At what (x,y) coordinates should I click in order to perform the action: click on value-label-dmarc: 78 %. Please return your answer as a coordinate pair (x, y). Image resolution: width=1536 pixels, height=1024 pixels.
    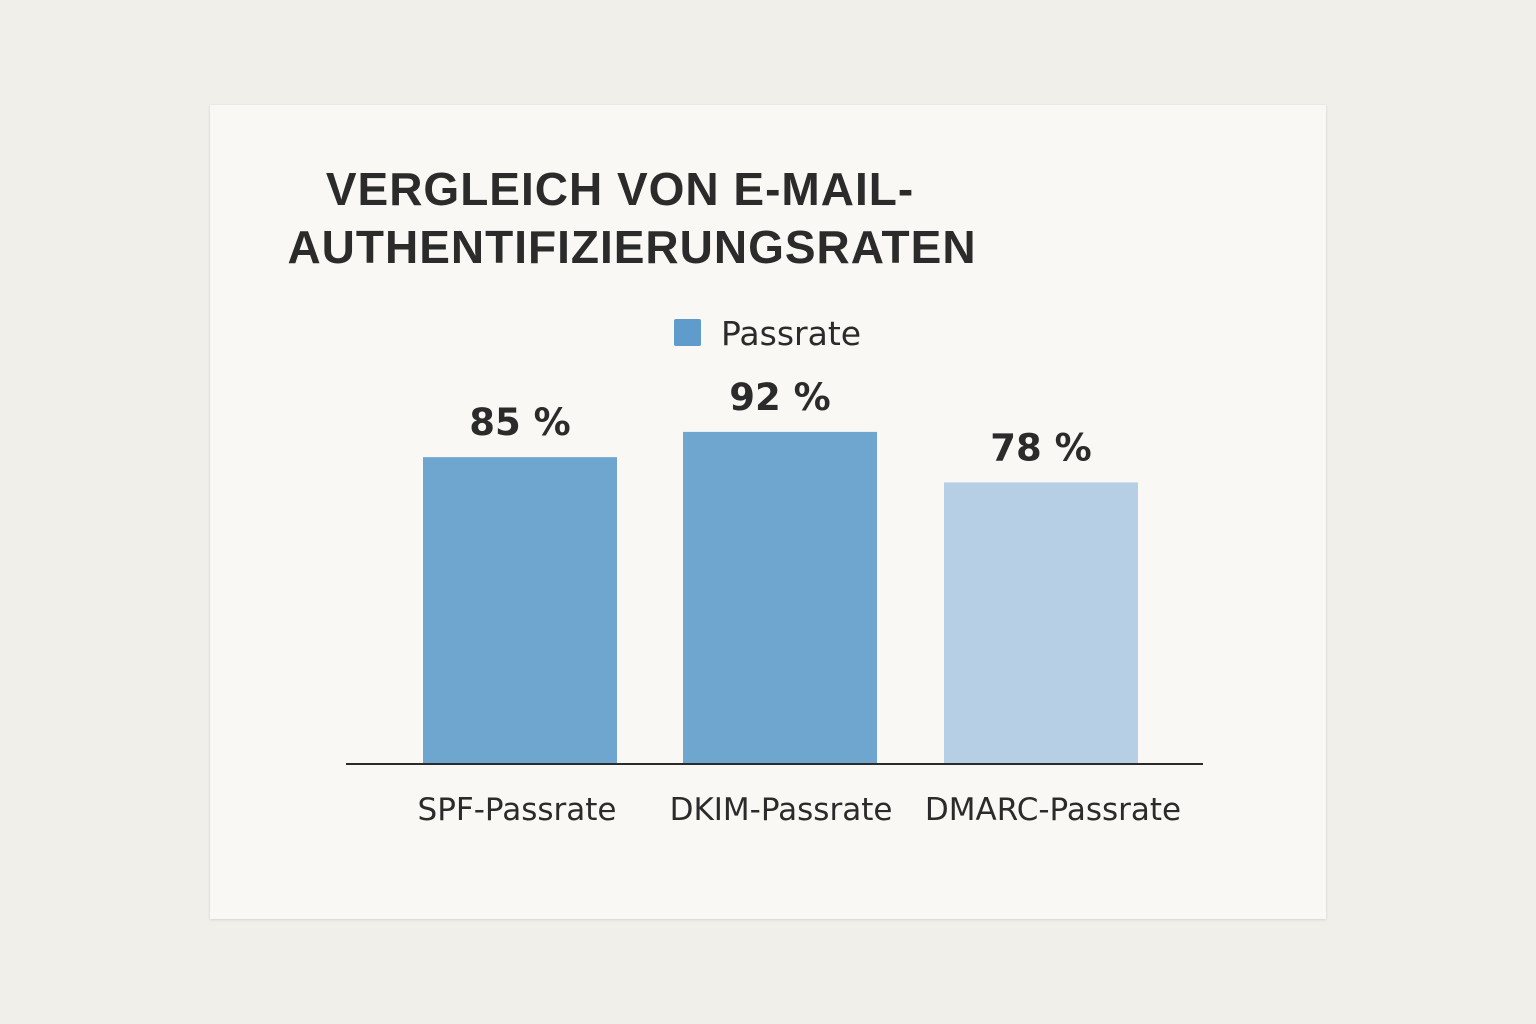
    Looking at the image, I should click on (1040, 447).